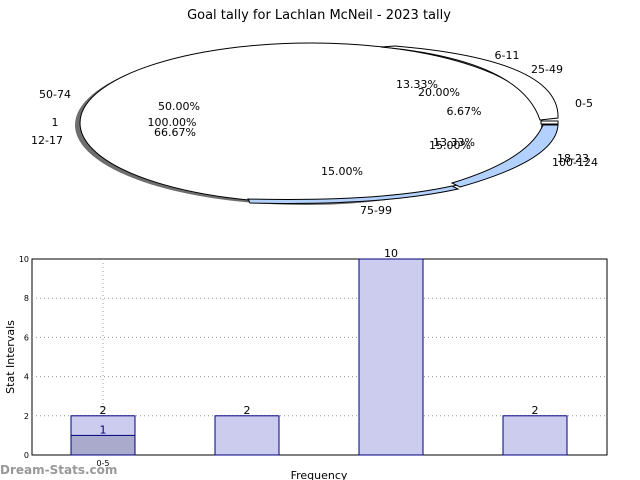 This screenshot has width=640, height=480. What do you see at coordinates (26, 416) in the screenshot?
I see `y-tick-label: 2` at bounding box center [26, 416].